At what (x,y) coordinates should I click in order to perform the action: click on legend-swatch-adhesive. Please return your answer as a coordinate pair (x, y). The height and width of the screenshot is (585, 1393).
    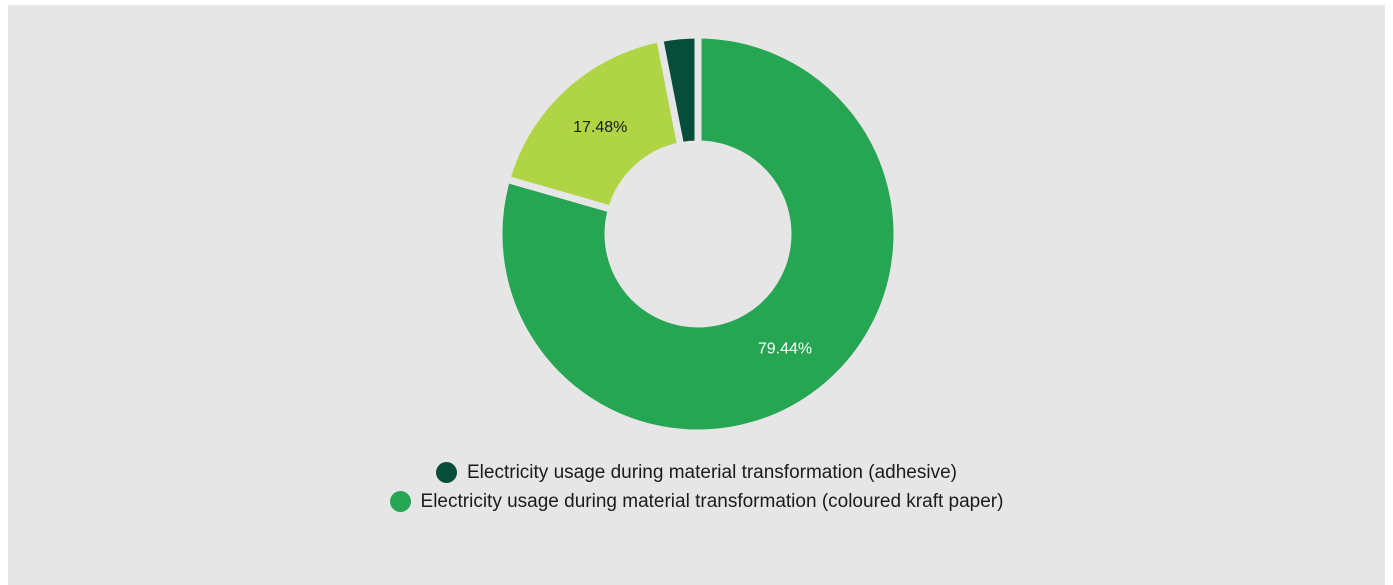
    Looking at the image, I should click on (446, 472).